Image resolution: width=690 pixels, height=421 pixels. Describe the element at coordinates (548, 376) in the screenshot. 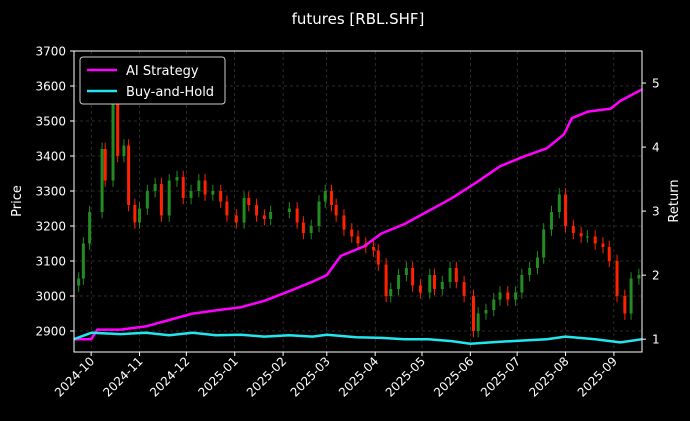

I see `x-tick-label: 2025-08` at that location.